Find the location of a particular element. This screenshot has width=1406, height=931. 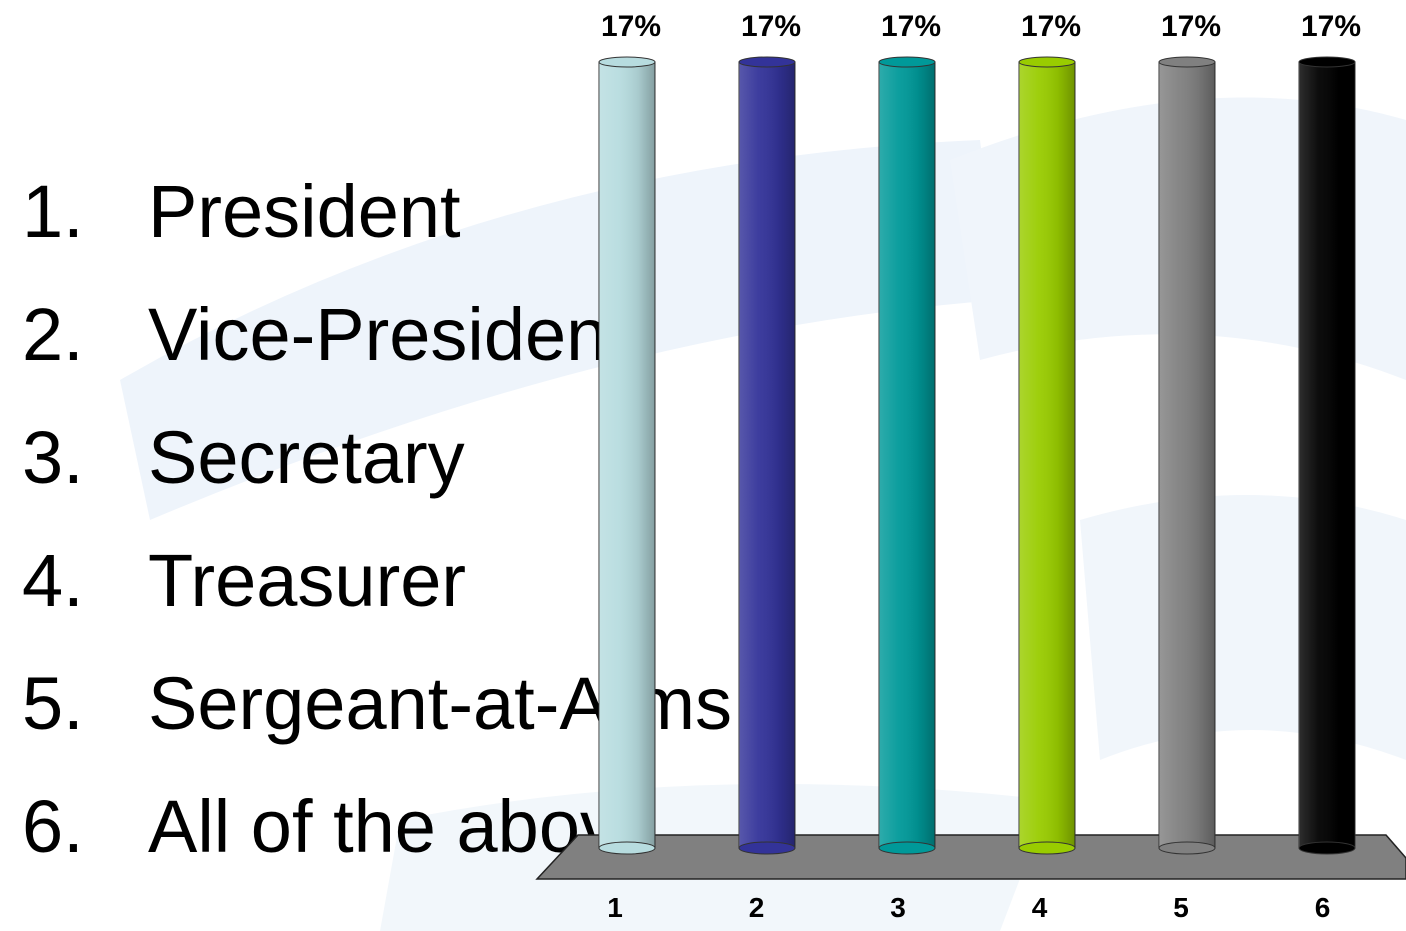

category-label: 3 is located at coordinates (898, 907).